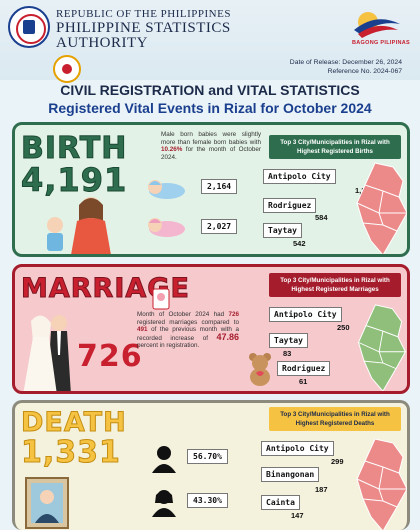  I want to click on agency-line-3: AUTHORITY, so click(102, 43).